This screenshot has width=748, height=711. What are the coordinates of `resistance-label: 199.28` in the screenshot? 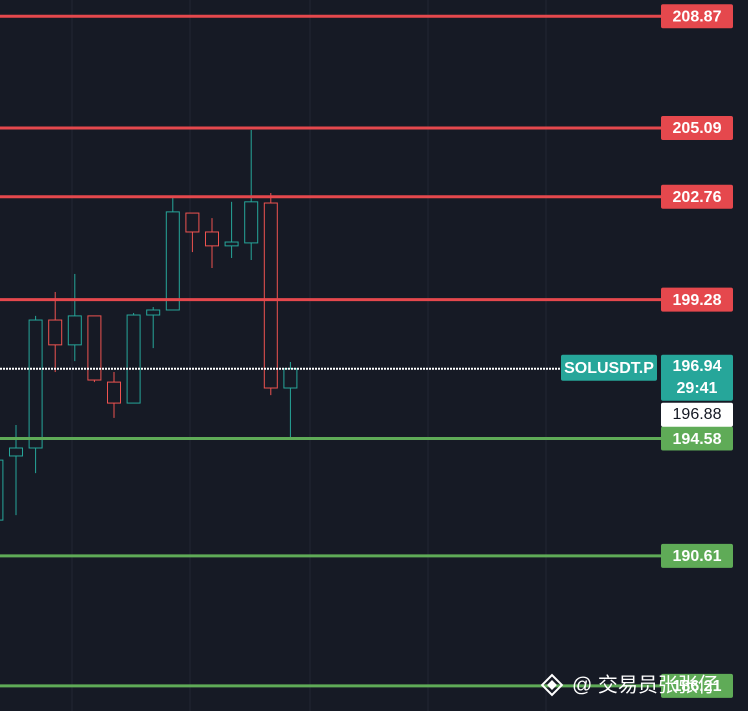 It's located at (697, 300).